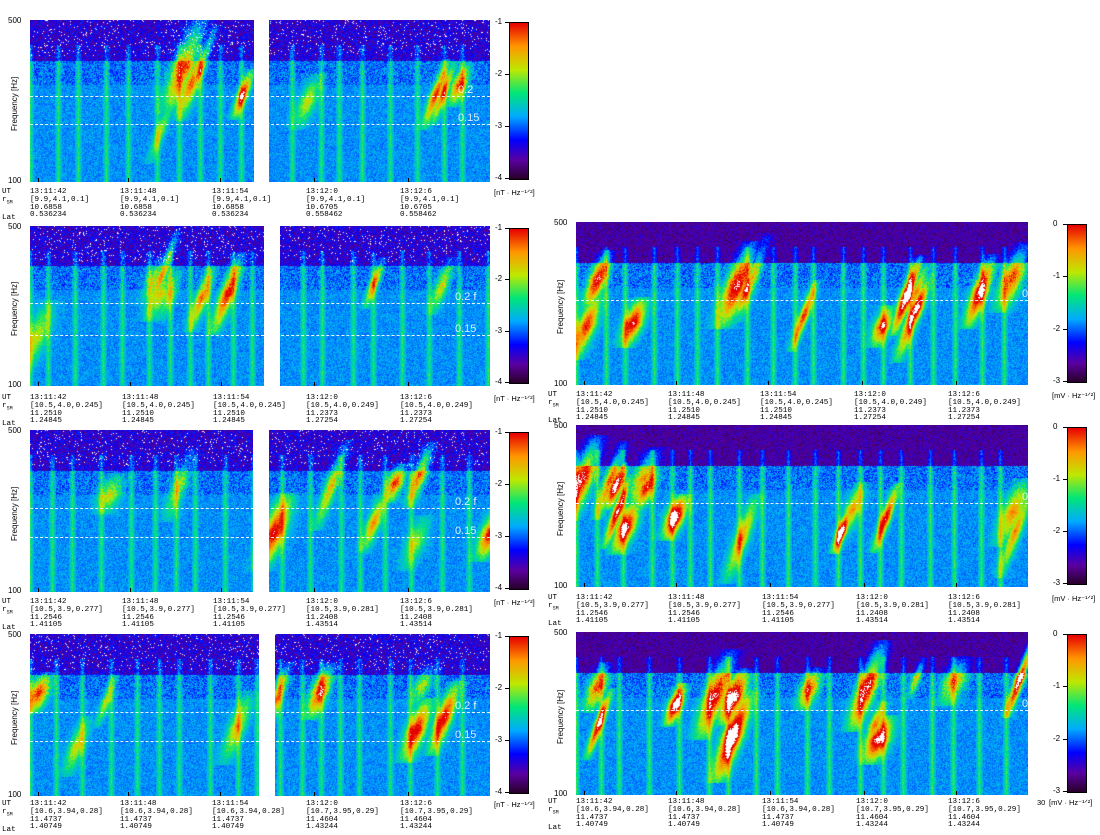 This screenshot has width=1100, height=835. What do you see at coordinates (499, 635) in the screenshot?
I see `colorbar-tick-label: -1` at bounding box center [499, 635].